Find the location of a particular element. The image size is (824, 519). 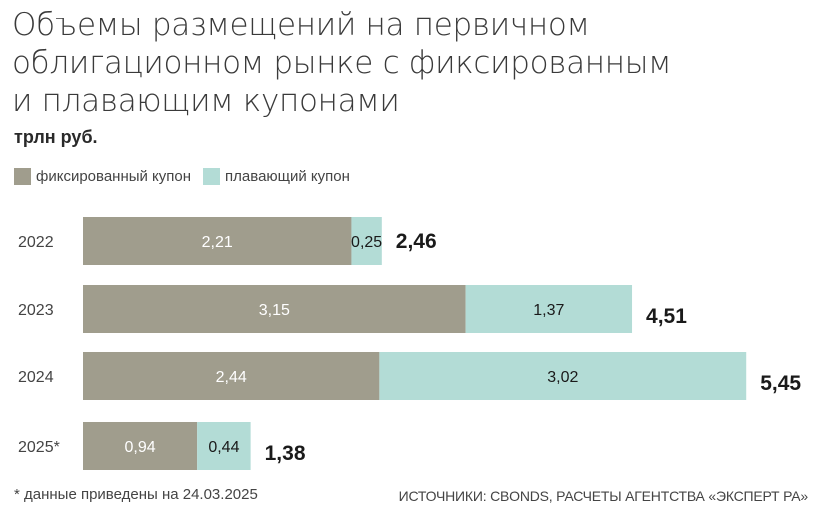

chart-title-line-3: и плавающим купонами is located at coordinates (206, 101).